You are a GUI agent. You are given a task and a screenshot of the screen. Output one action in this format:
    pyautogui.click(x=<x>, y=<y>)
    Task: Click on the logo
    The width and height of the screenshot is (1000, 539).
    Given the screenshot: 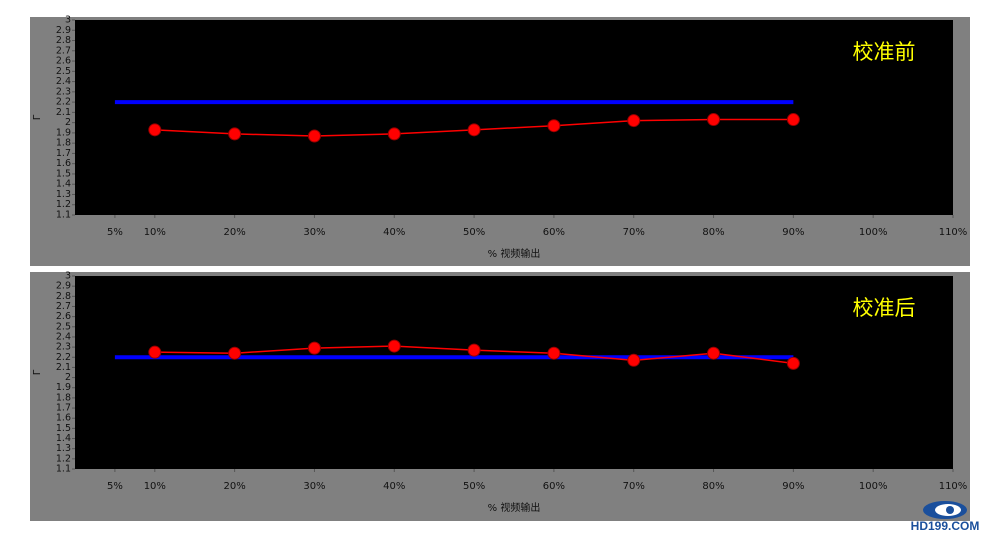 What is the action you would take?
    pyautogui.click(x=945, y=510)
    